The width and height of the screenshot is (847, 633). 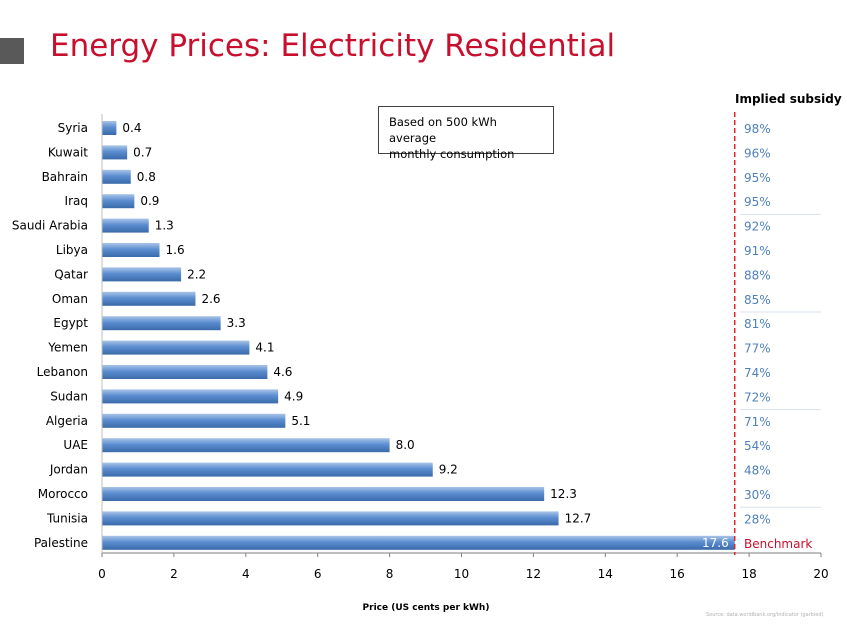 I want to click on data-label: 4.9, so click(x=293, y=396).